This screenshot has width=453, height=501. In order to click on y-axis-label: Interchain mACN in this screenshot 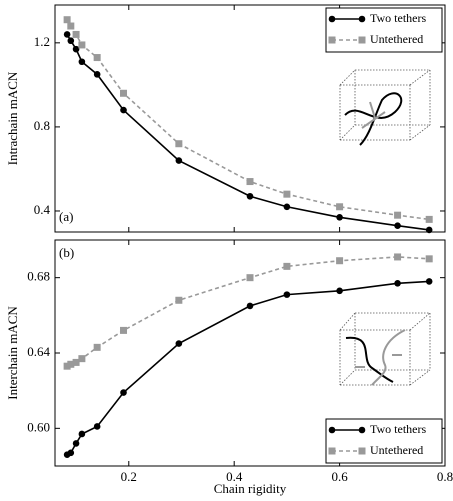, I will do `click(12, 353)`.